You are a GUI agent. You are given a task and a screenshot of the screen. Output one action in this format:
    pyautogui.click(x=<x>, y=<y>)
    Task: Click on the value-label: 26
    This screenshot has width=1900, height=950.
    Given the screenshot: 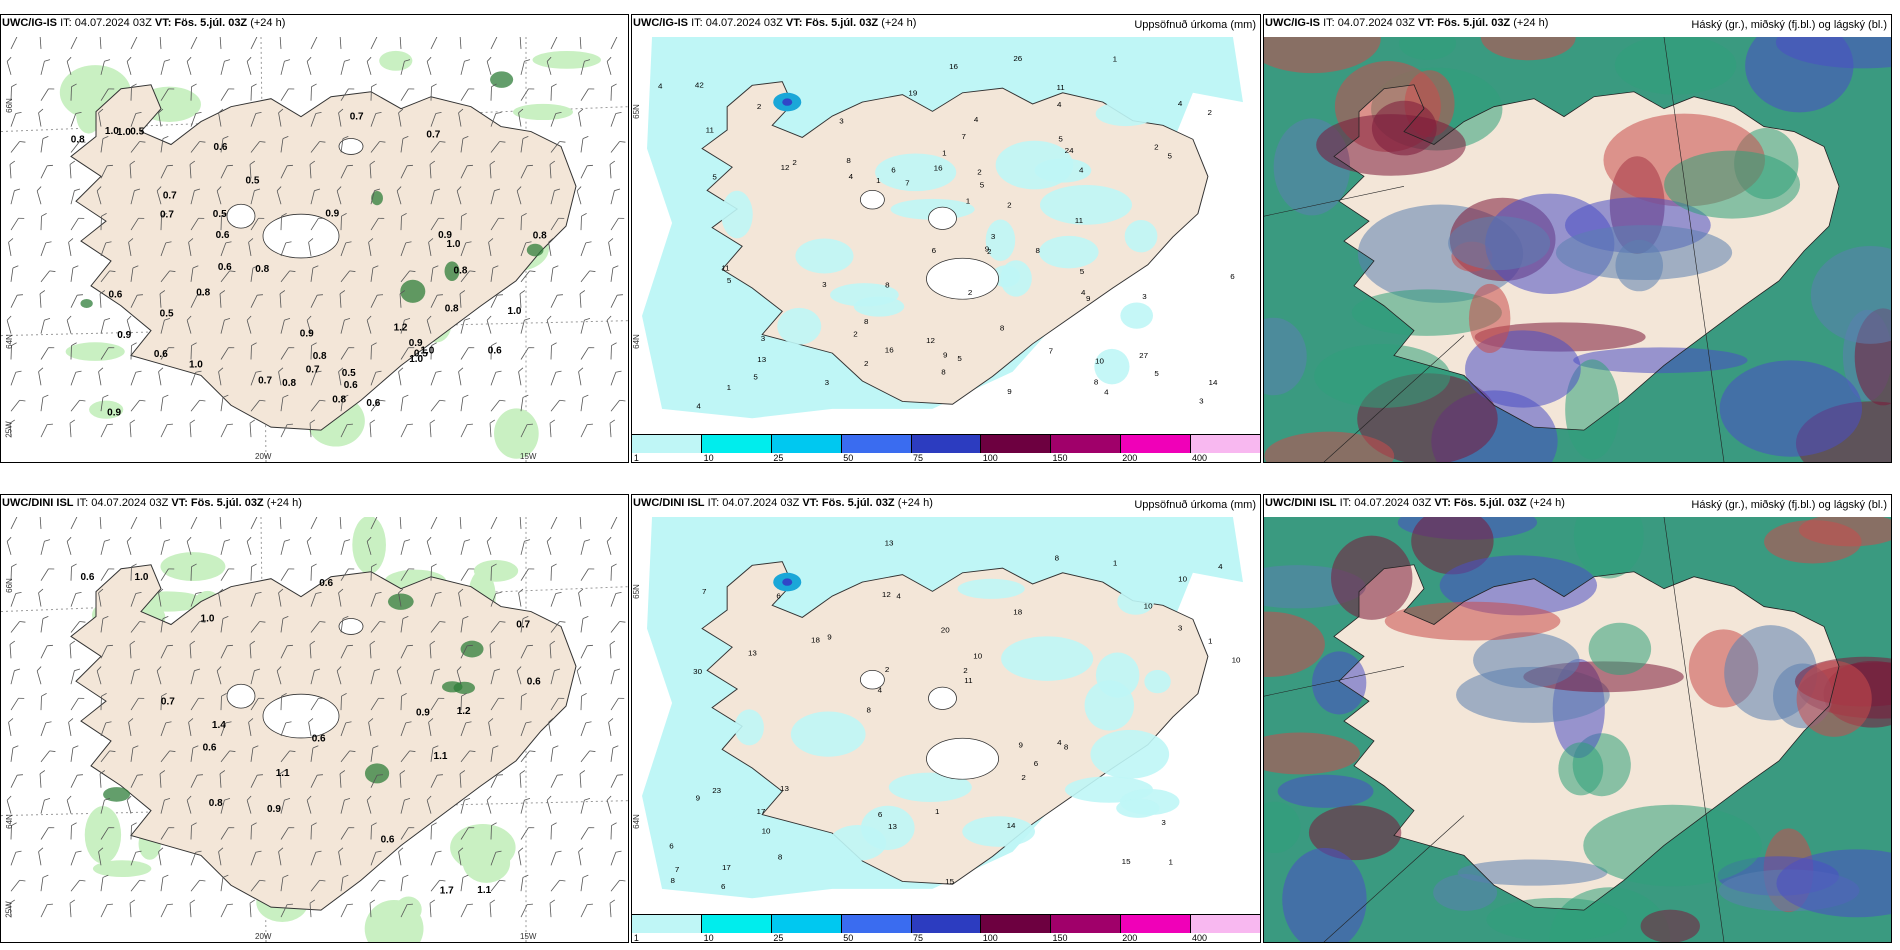 What is the action you would take?
    pyautogui.click(x=1017, y=58)
    